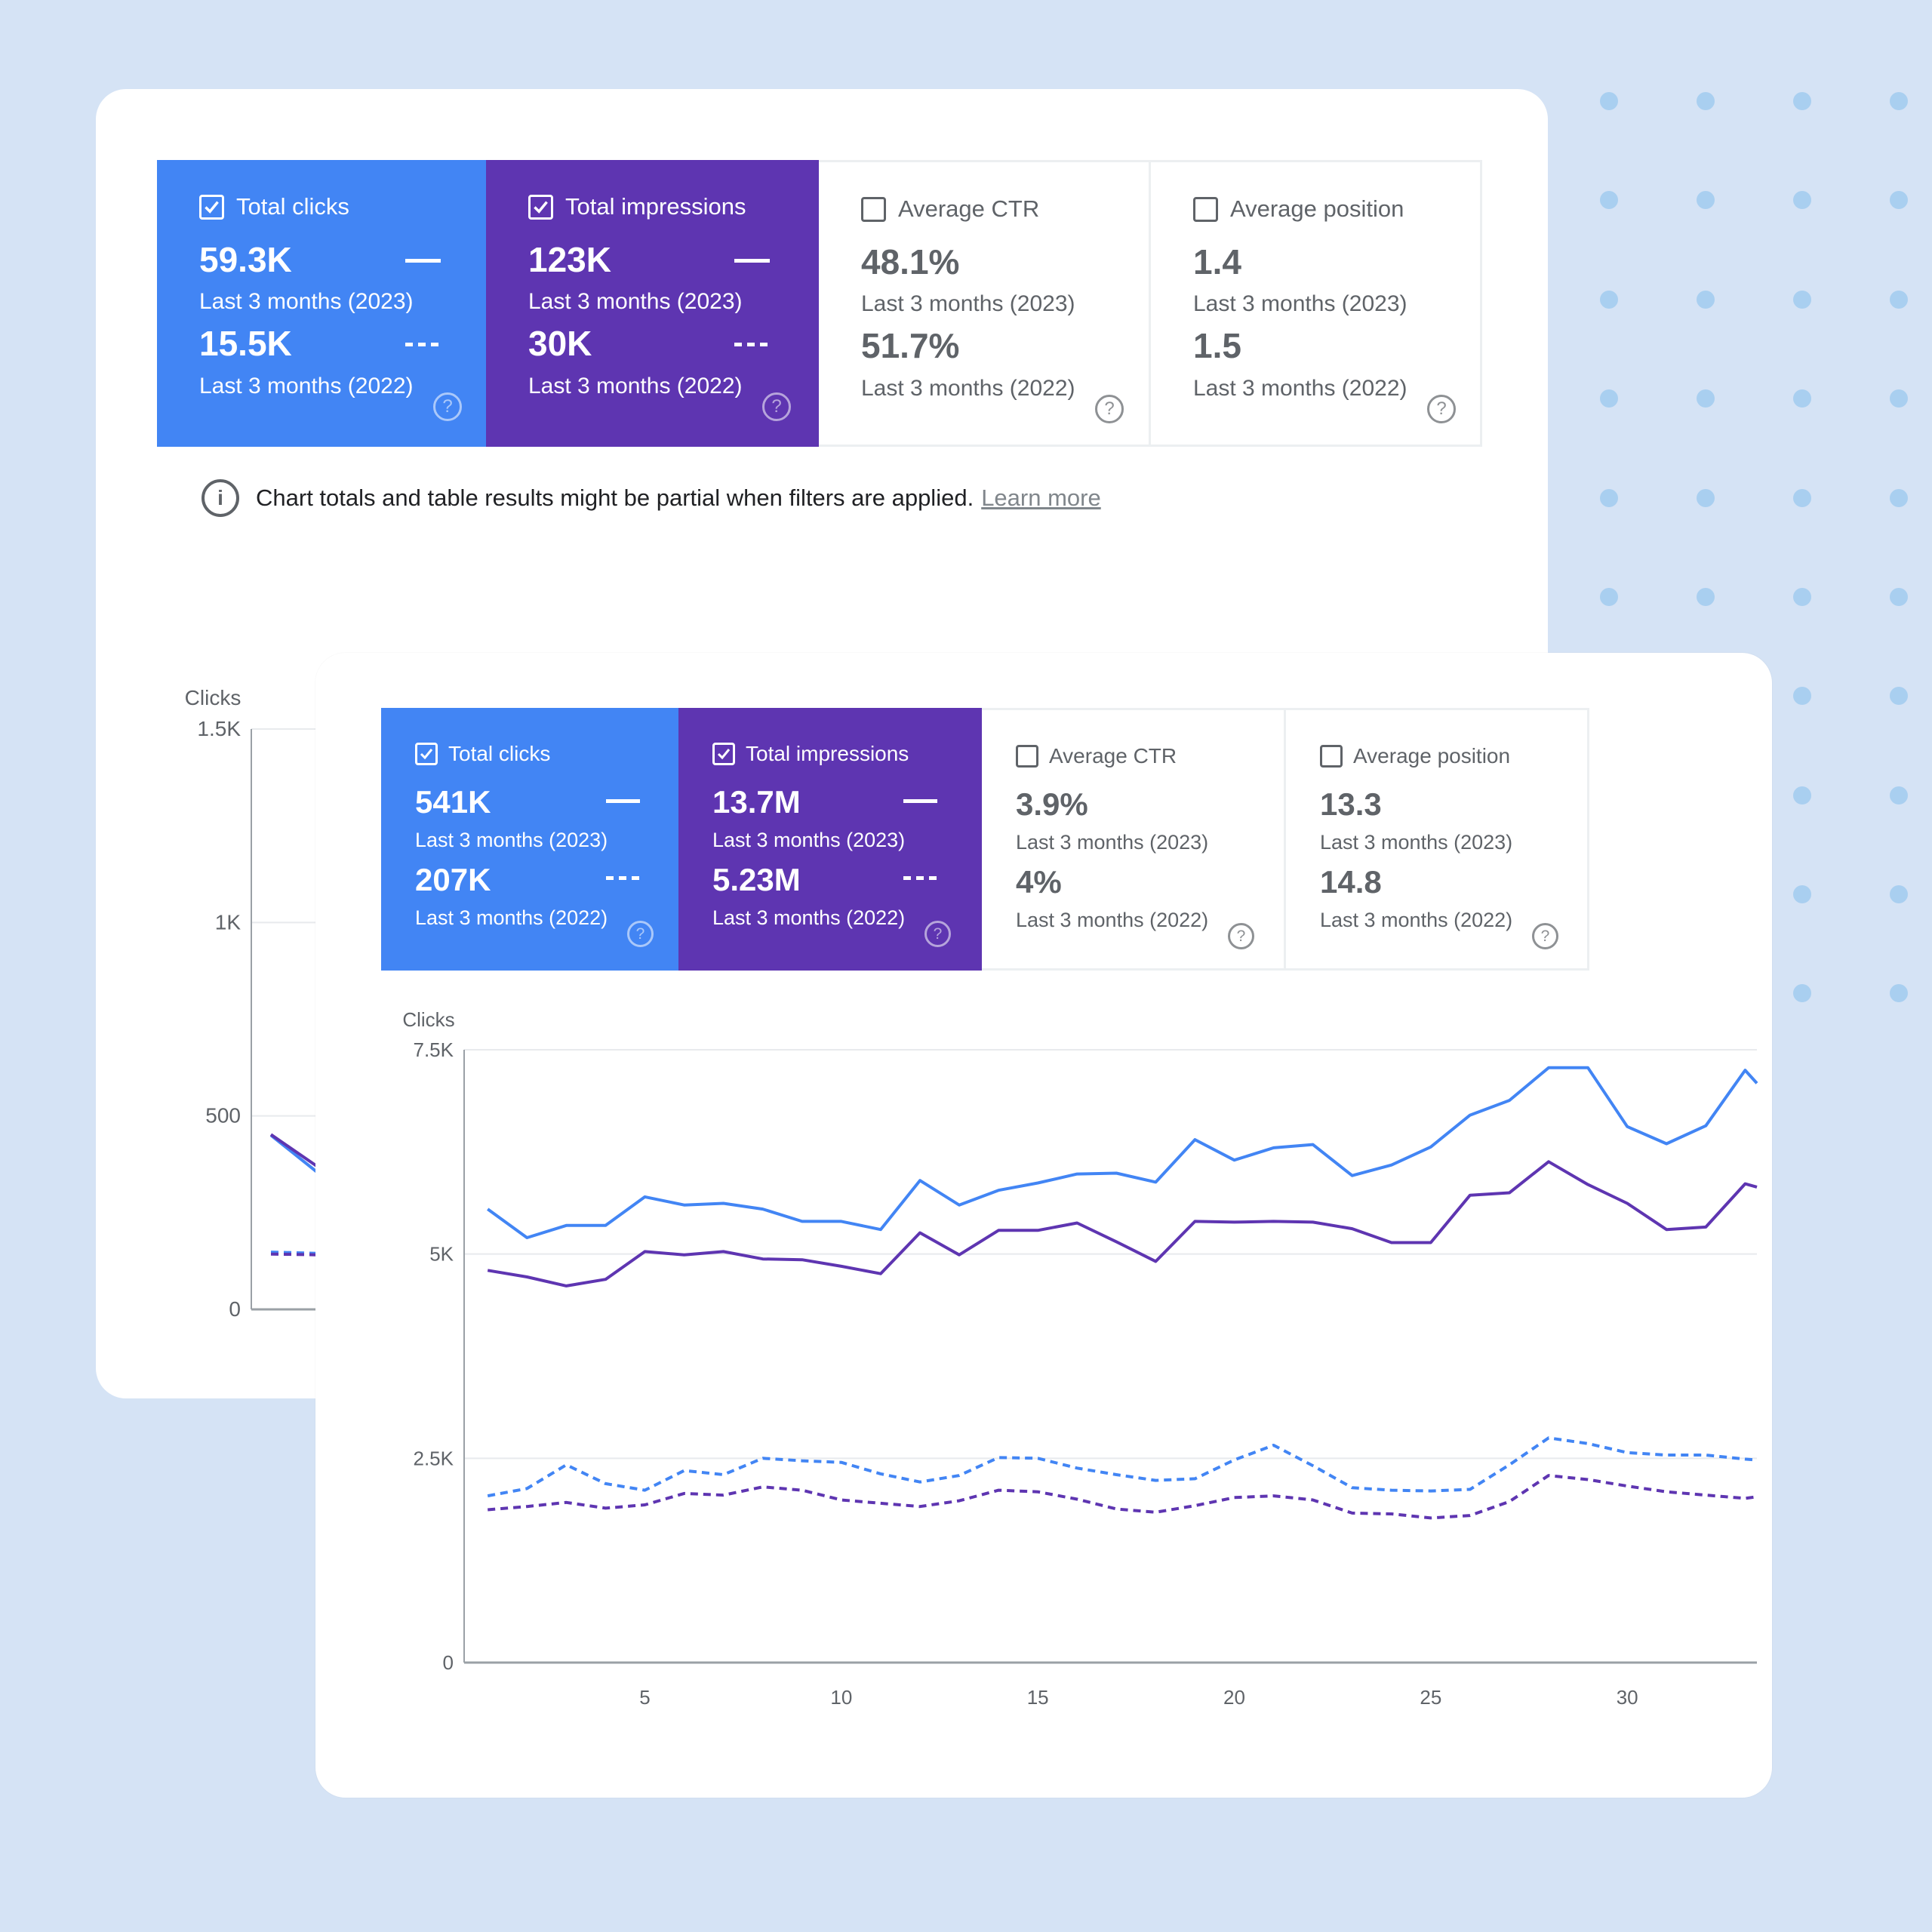 This screenshot has width=1932, height=1932. What do you see at coordinates (1123, 1497) in the screenshot?
I see `series-line-previous-impressions` at bounding box center [1123, 1497].